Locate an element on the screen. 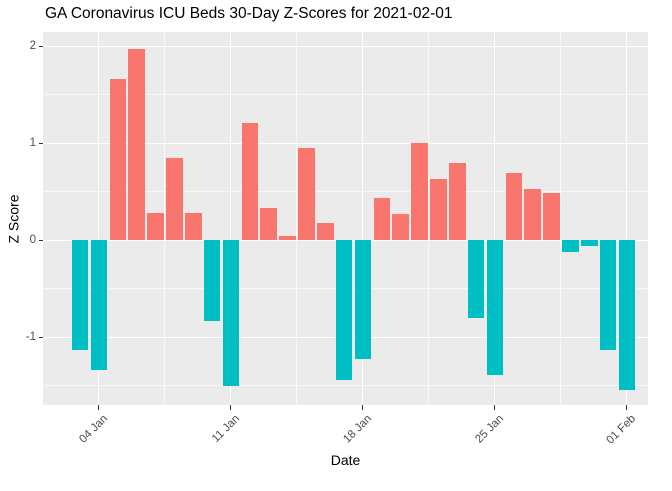  y-tick-label: -1 is located at coordinates (30, 337).